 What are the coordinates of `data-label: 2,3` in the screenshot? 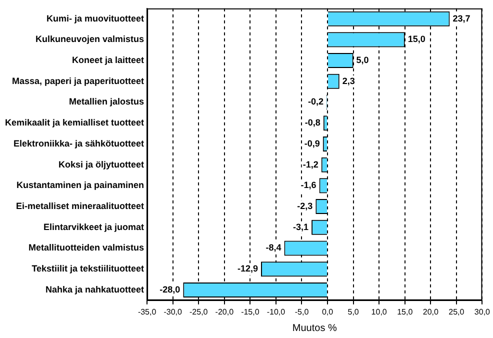 It's located at (348, 81).